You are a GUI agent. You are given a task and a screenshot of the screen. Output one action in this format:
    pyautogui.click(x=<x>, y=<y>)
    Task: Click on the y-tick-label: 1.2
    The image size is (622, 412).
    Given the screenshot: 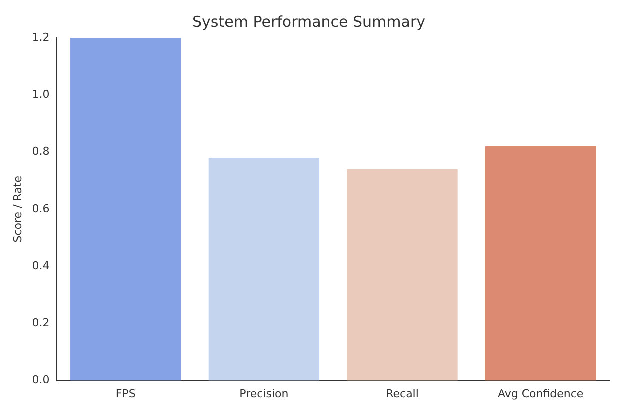 What is the action you would take?
    pyautogui.click(x=41, y=37)
    